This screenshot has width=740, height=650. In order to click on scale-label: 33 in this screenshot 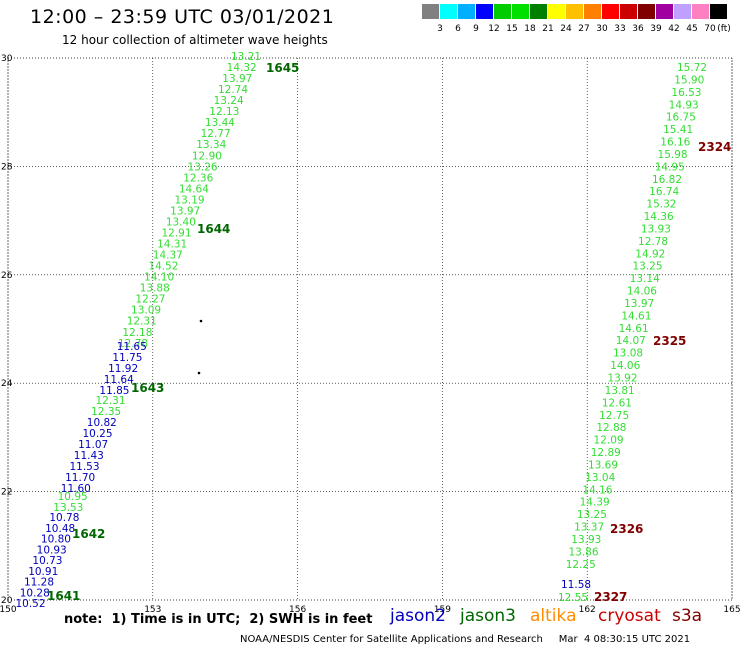, I will do `click(620, 29)`.